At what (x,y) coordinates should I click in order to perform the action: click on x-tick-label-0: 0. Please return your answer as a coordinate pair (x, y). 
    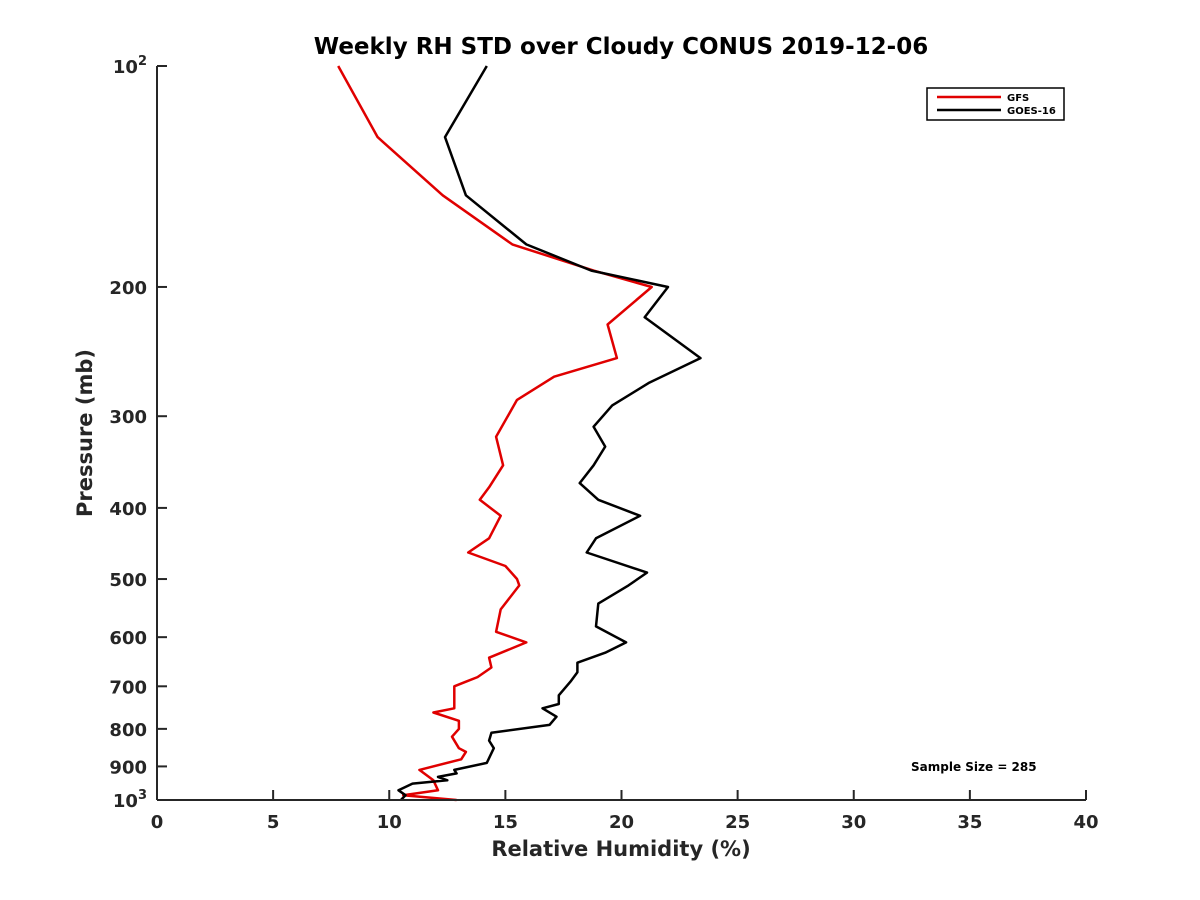
    Looking at the image, I should click on (157, 822).